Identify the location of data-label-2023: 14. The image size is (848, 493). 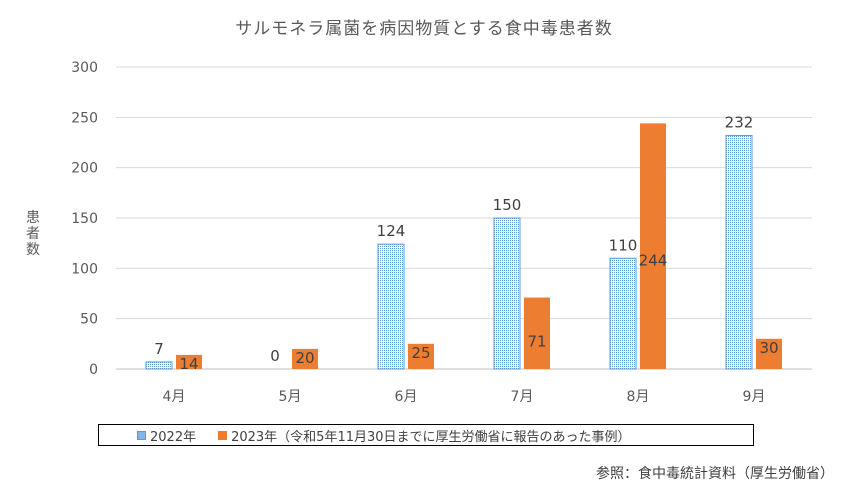
(188, 364).